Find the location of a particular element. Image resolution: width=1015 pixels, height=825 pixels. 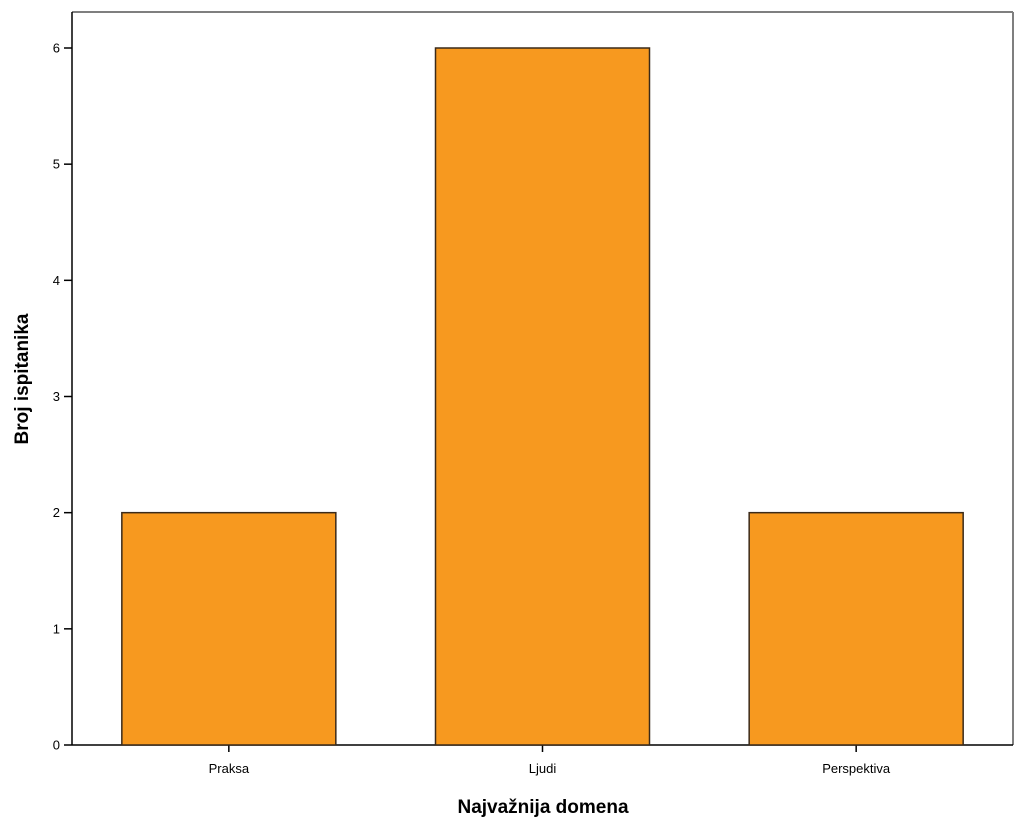

y-tick-label: 3 is located at coordinates (56, 396).